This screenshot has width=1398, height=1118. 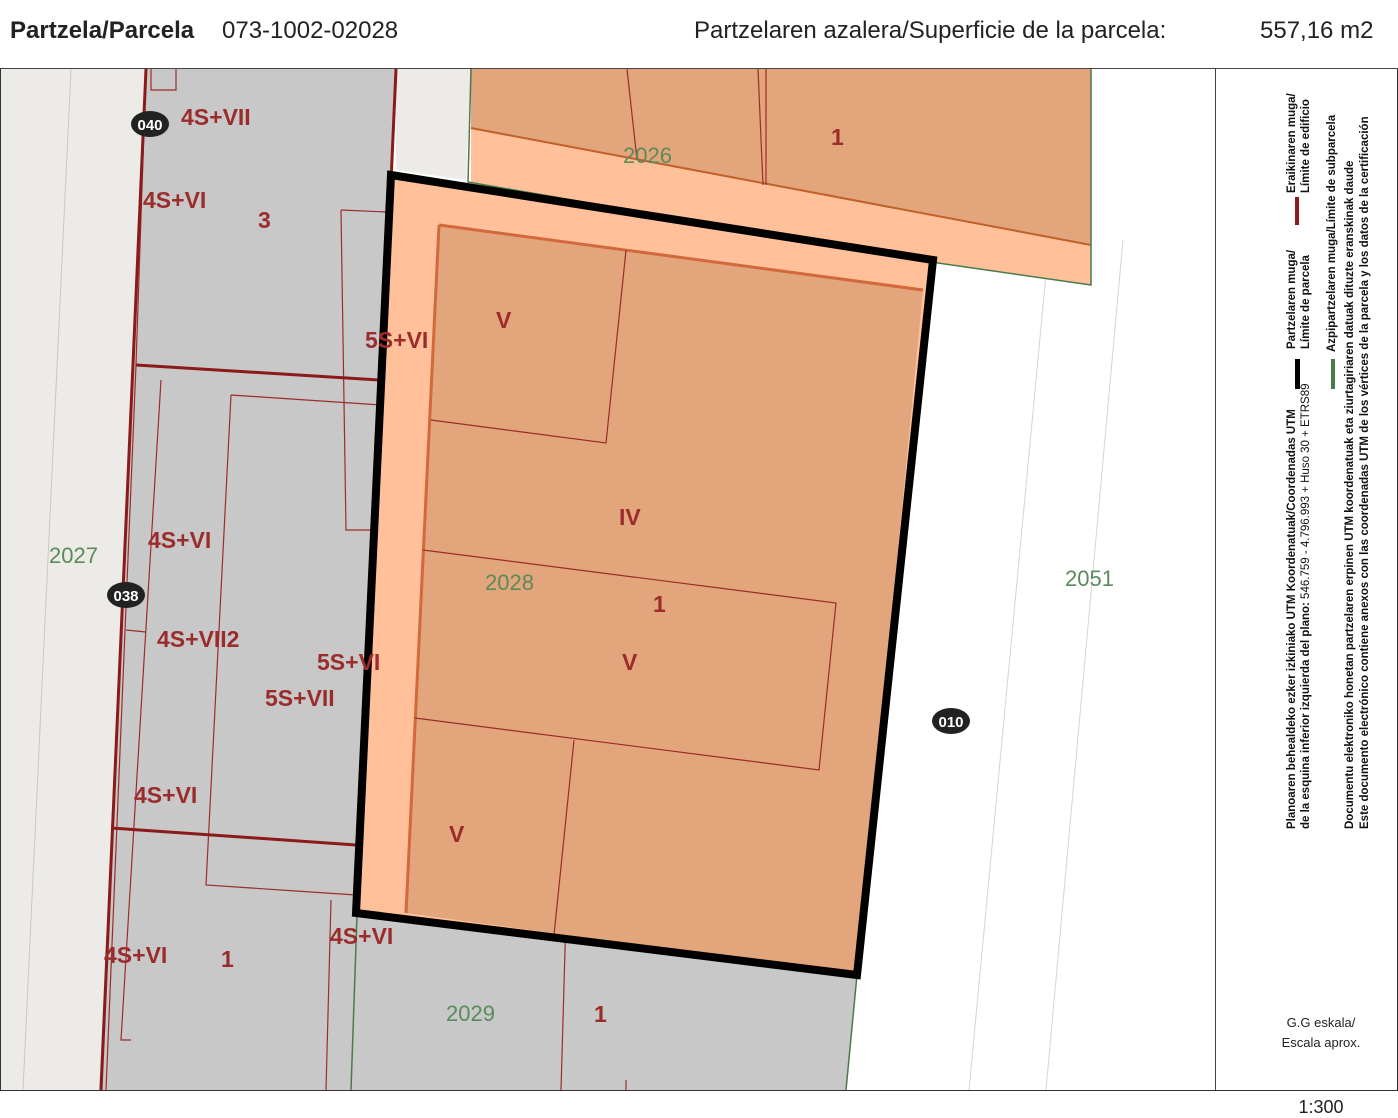 I want to click on coords-value: 546.759 - 4.796.993 + Huso 30 + ETRS89, so click(x=1306, y=491).